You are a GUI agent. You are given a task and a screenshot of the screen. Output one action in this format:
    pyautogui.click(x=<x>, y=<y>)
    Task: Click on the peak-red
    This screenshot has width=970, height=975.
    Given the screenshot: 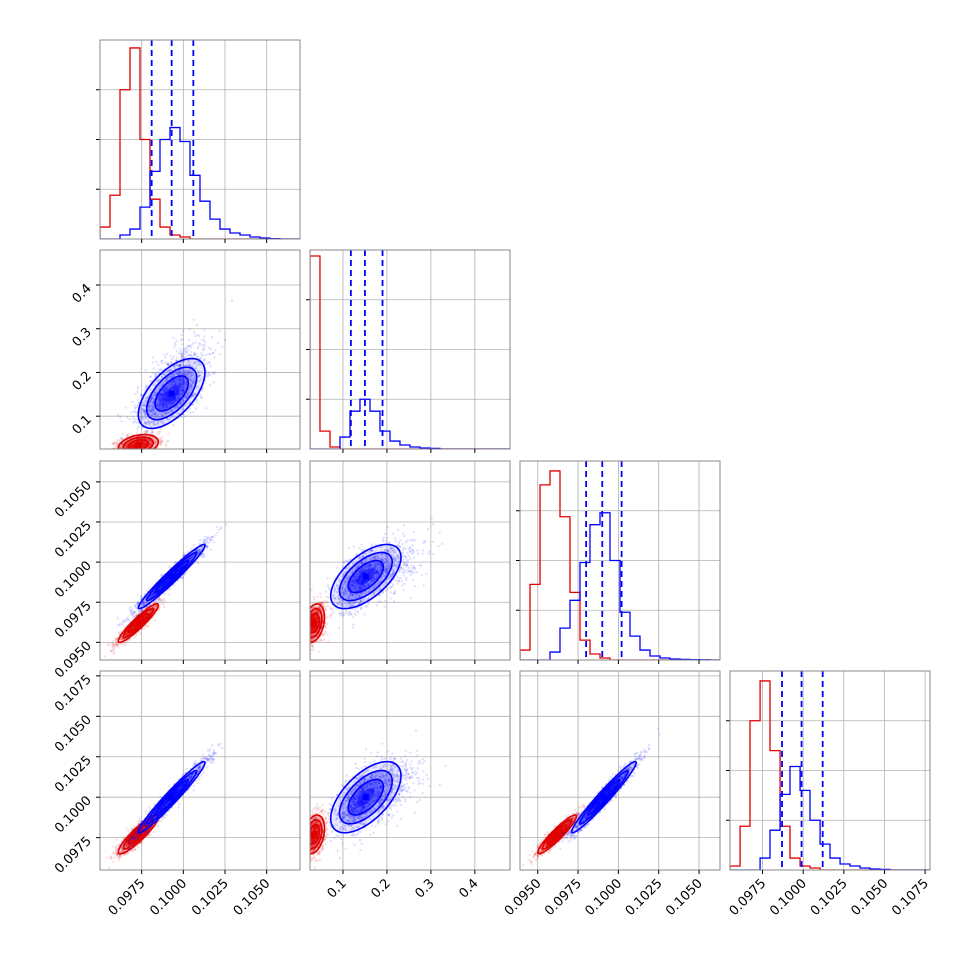 What is the action you would take?
    pyautogui.click(x=138, y=623)
    